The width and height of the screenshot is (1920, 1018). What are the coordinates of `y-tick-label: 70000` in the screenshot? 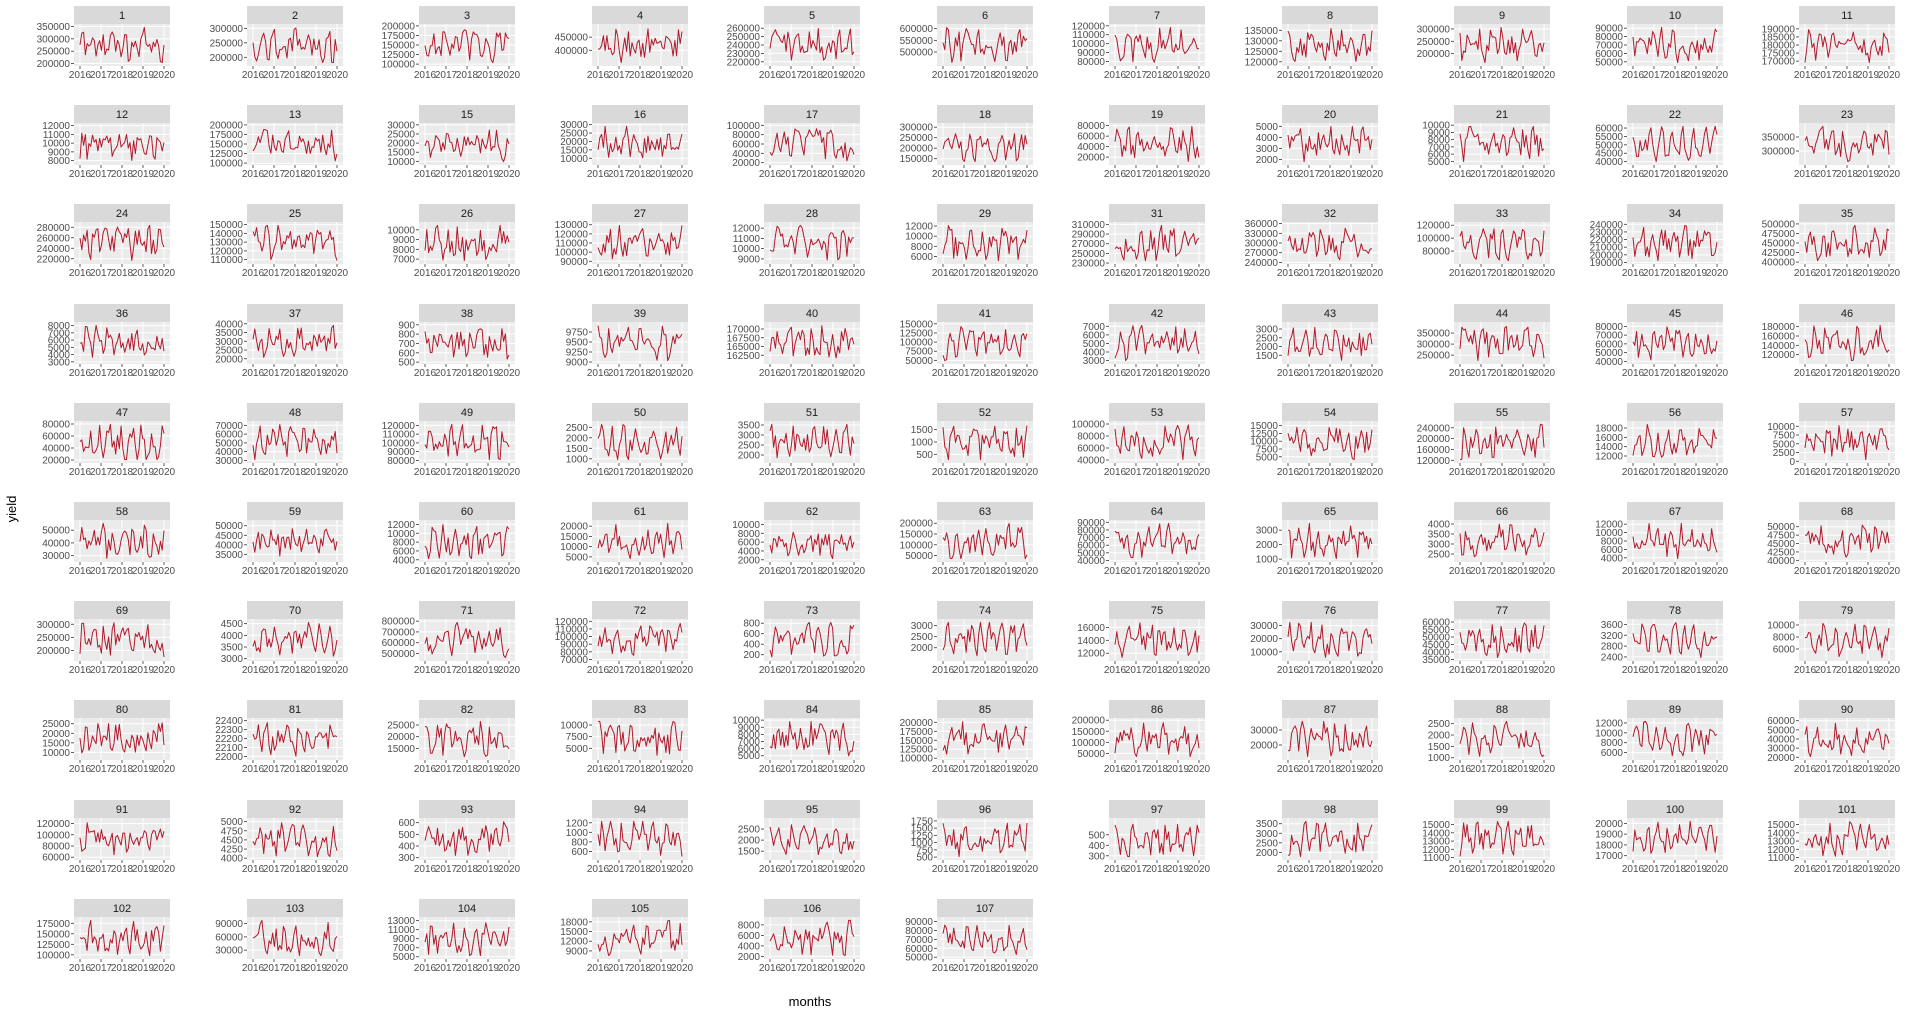 It's located at (1609, 46).